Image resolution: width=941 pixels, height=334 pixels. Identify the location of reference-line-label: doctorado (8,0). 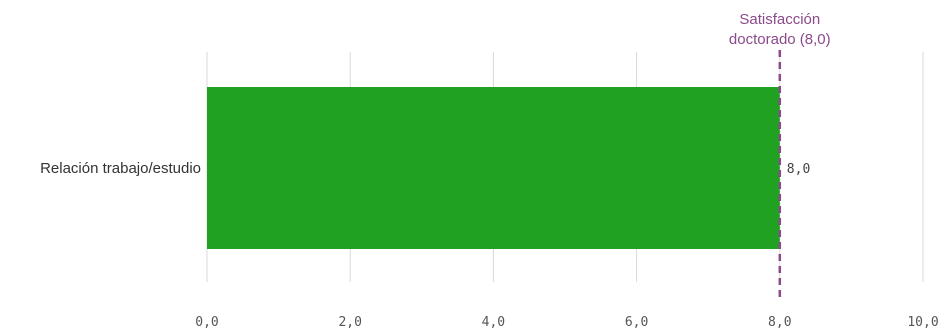
(780, 39).